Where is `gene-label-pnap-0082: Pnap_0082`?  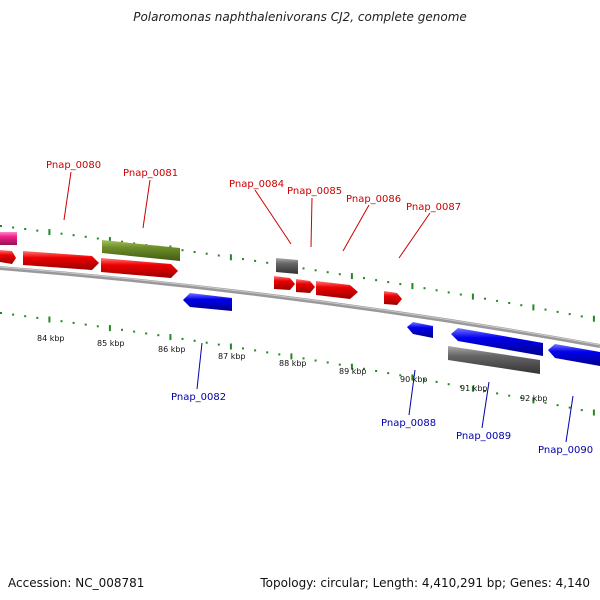
gene-label-pnap-0082: Pnap_0082 is located at coordinates (198, 397).